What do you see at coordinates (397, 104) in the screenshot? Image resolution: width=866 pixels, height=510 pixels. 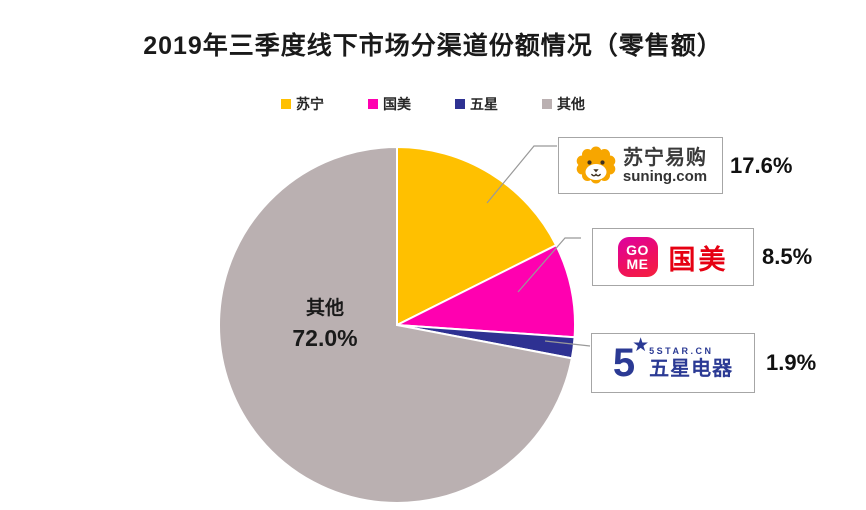 I see `legend-label: 国美` at bounding box center [397, 104].